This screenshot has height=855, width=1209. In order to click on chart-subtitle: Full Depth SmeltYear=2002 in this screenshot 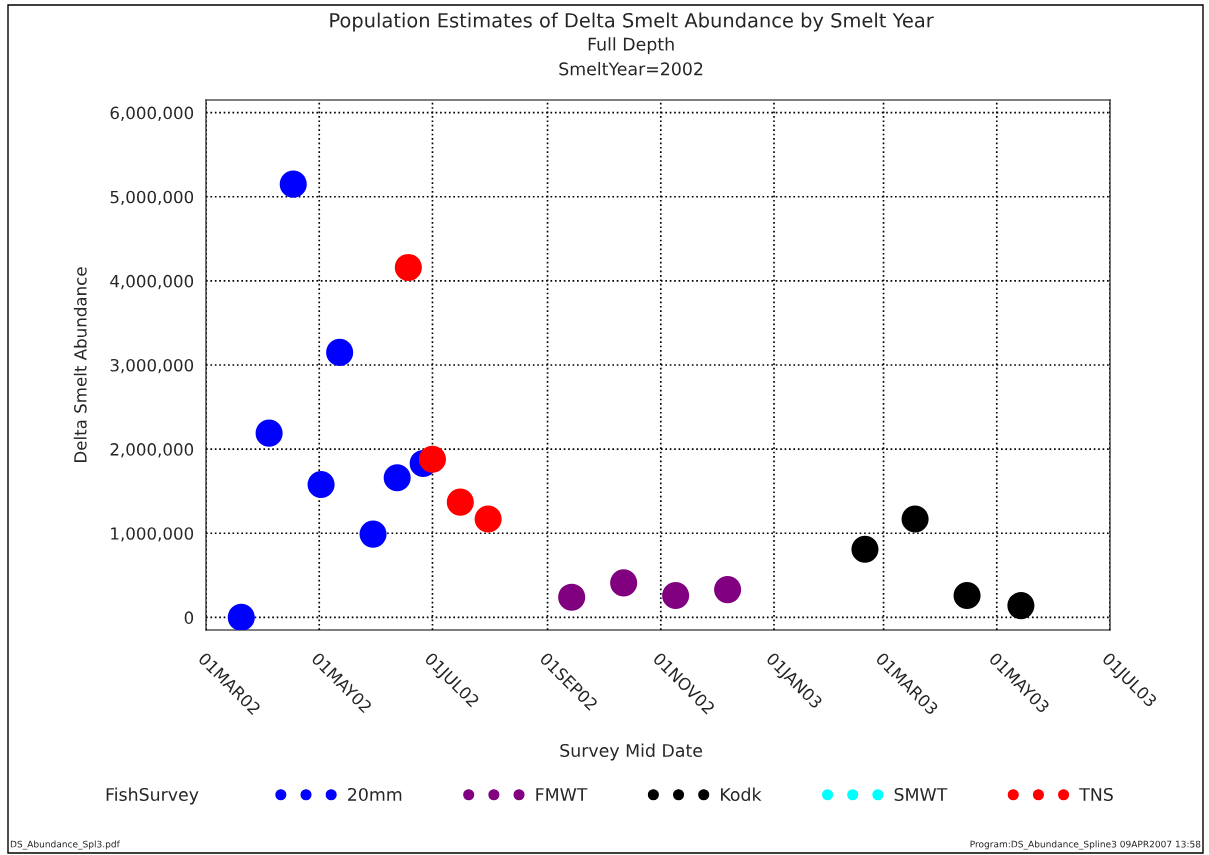, I will do `click(631, 56)`.